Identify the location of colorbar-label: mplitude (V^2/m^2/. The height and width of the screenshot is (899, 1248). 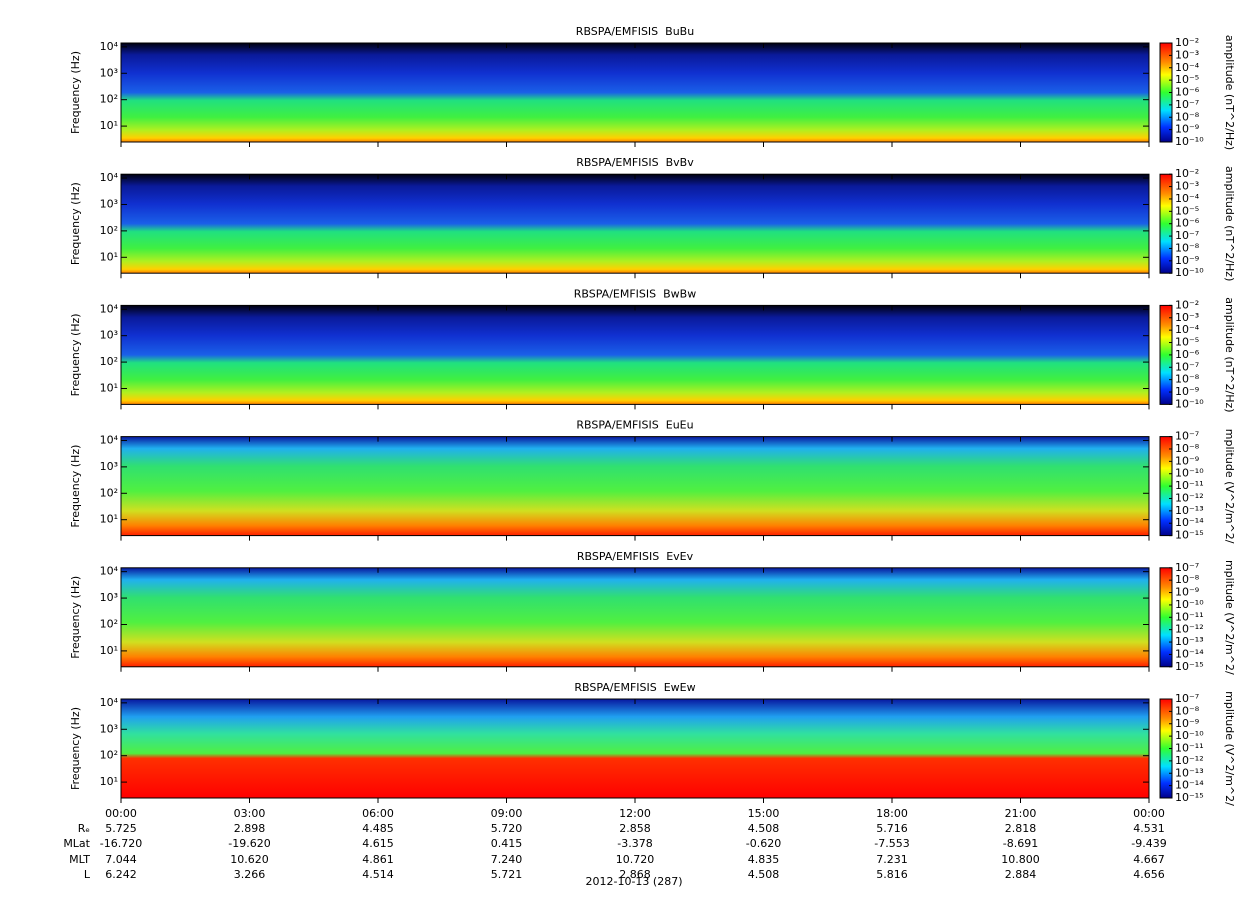
(1229, 617).